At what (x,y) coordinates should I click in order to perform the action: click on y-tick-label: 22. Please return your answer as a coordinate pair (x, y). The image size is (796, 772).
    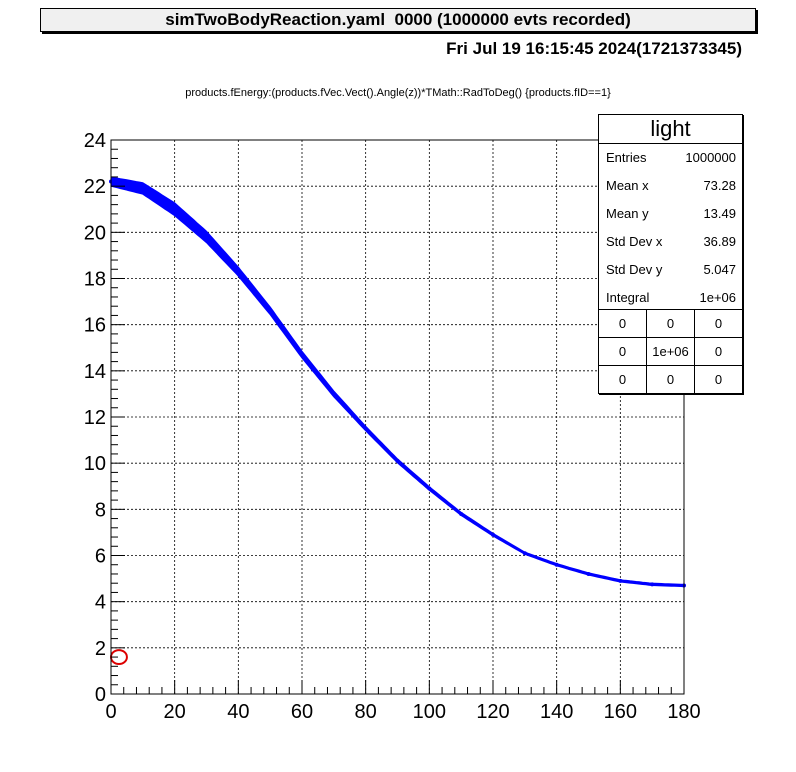
    Looking at the image, I should click on (95, 187).